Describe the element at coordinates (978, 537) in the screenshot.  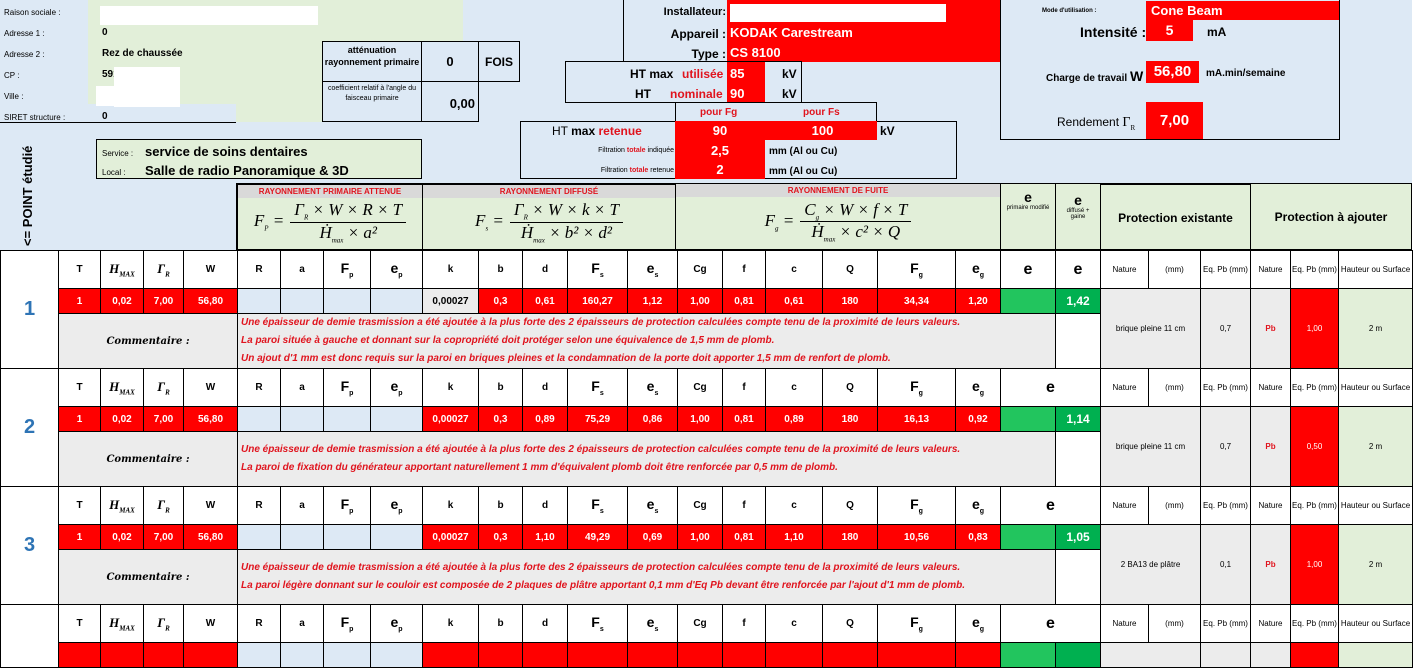
I see `value-eg: 0,83` at that location.